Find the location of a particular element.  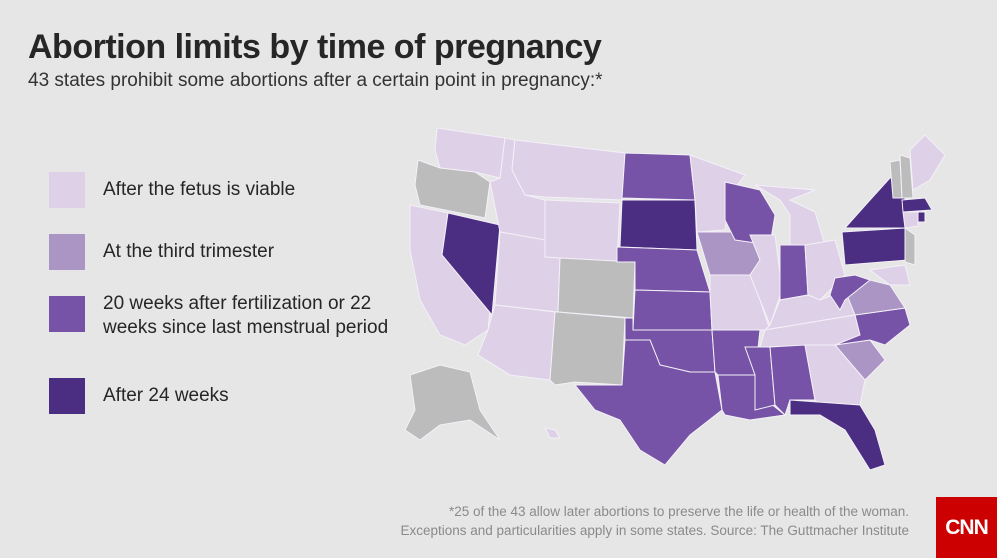

legend-label: After the fetus is viable is located at coordinates (199, 189).